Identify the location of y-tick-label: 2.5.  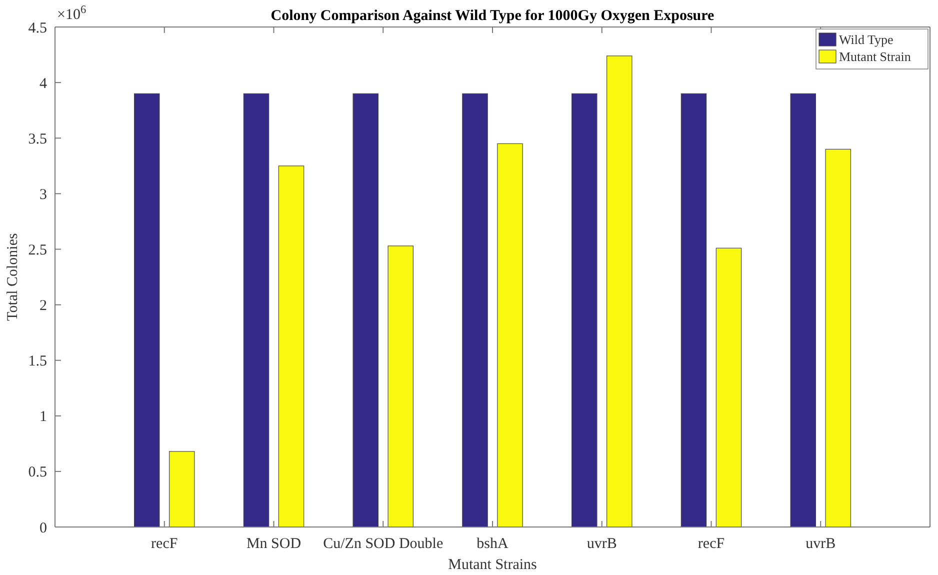
(37, 250).